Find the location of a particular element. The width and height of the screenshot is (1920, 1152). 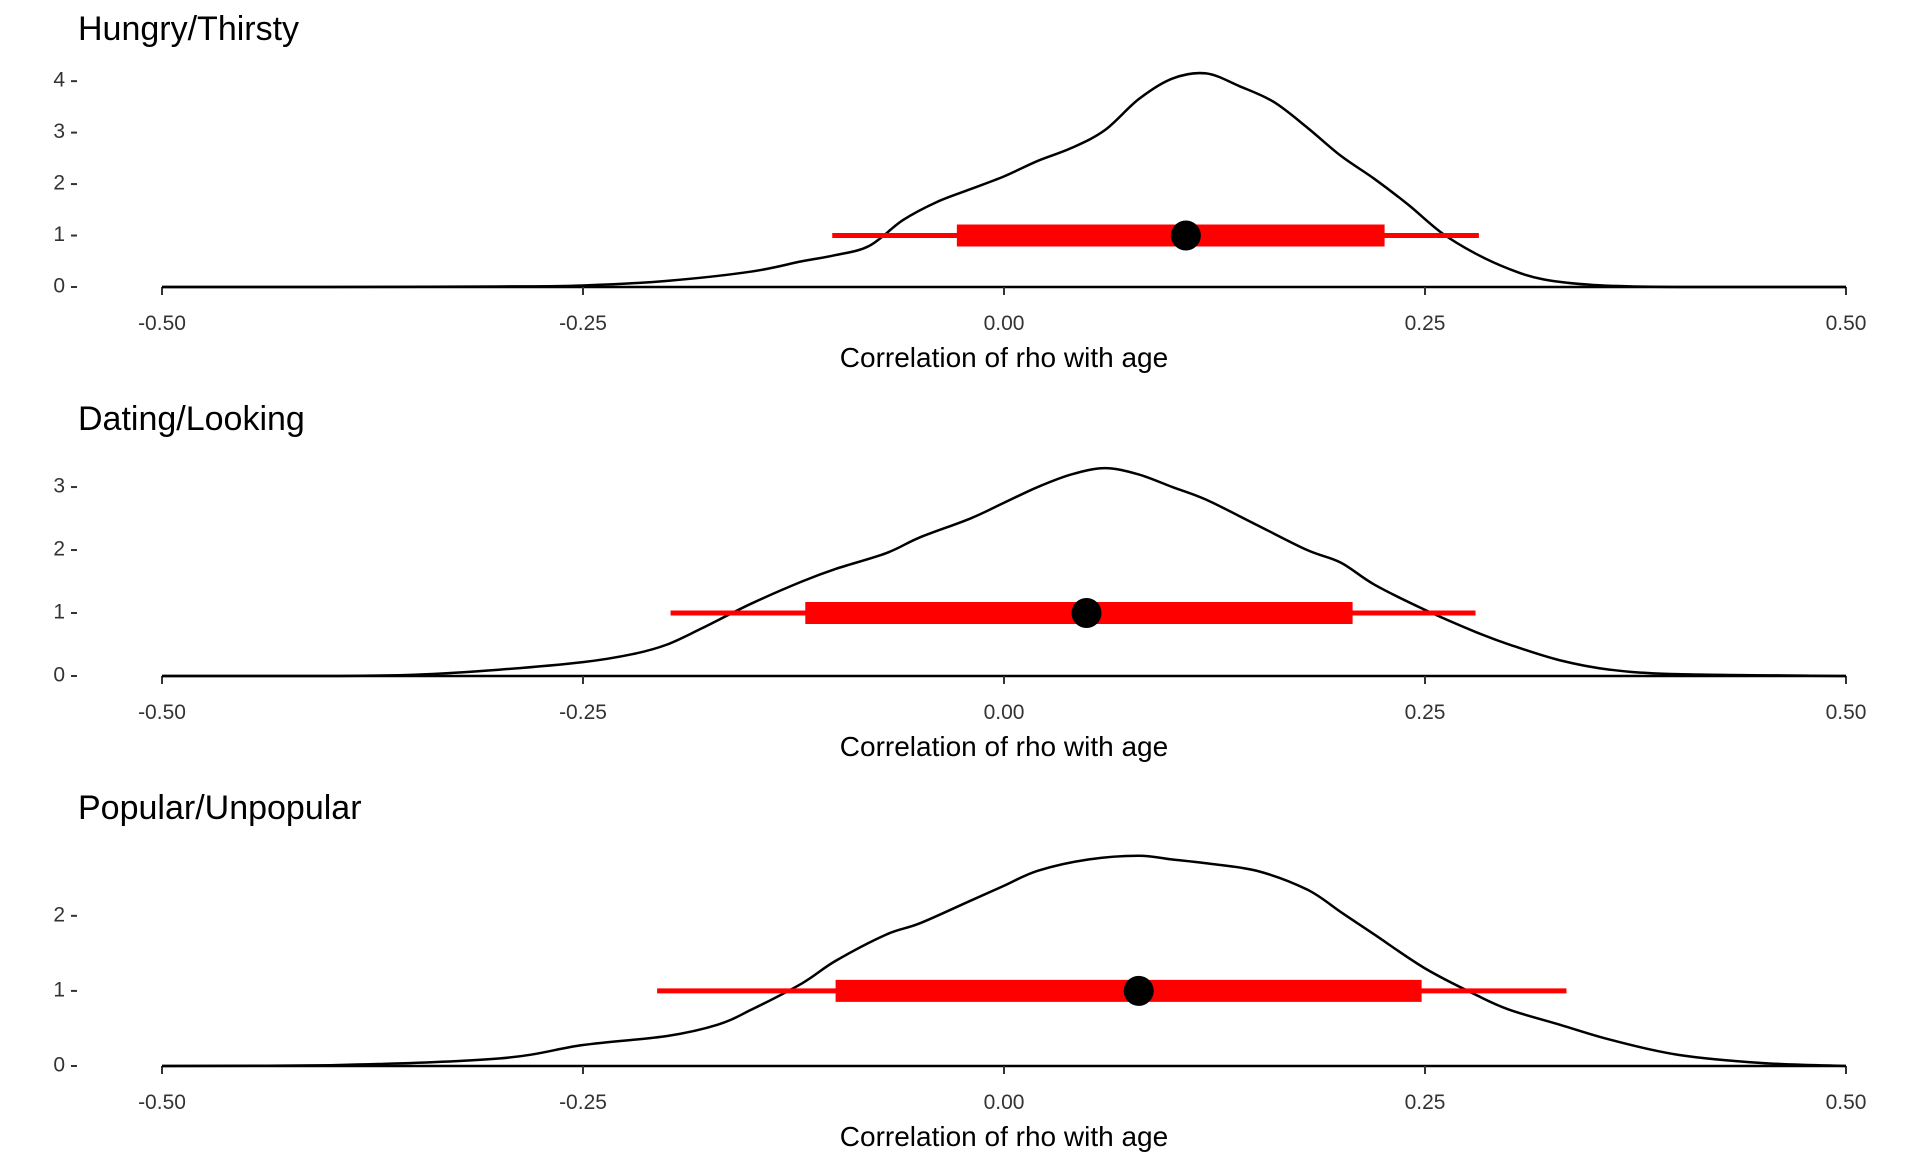

panel-title: Popular/Unpopular is located at coordinates (220, 808).